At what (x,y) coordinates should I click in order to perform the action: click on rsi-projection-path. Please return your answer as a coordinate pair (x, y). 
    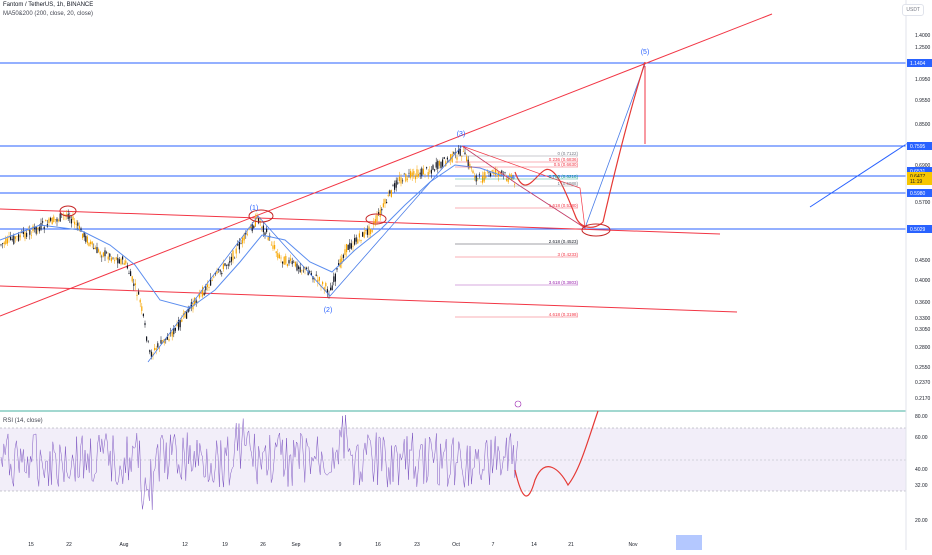
    Looking at the image, I should click on (556, 453).